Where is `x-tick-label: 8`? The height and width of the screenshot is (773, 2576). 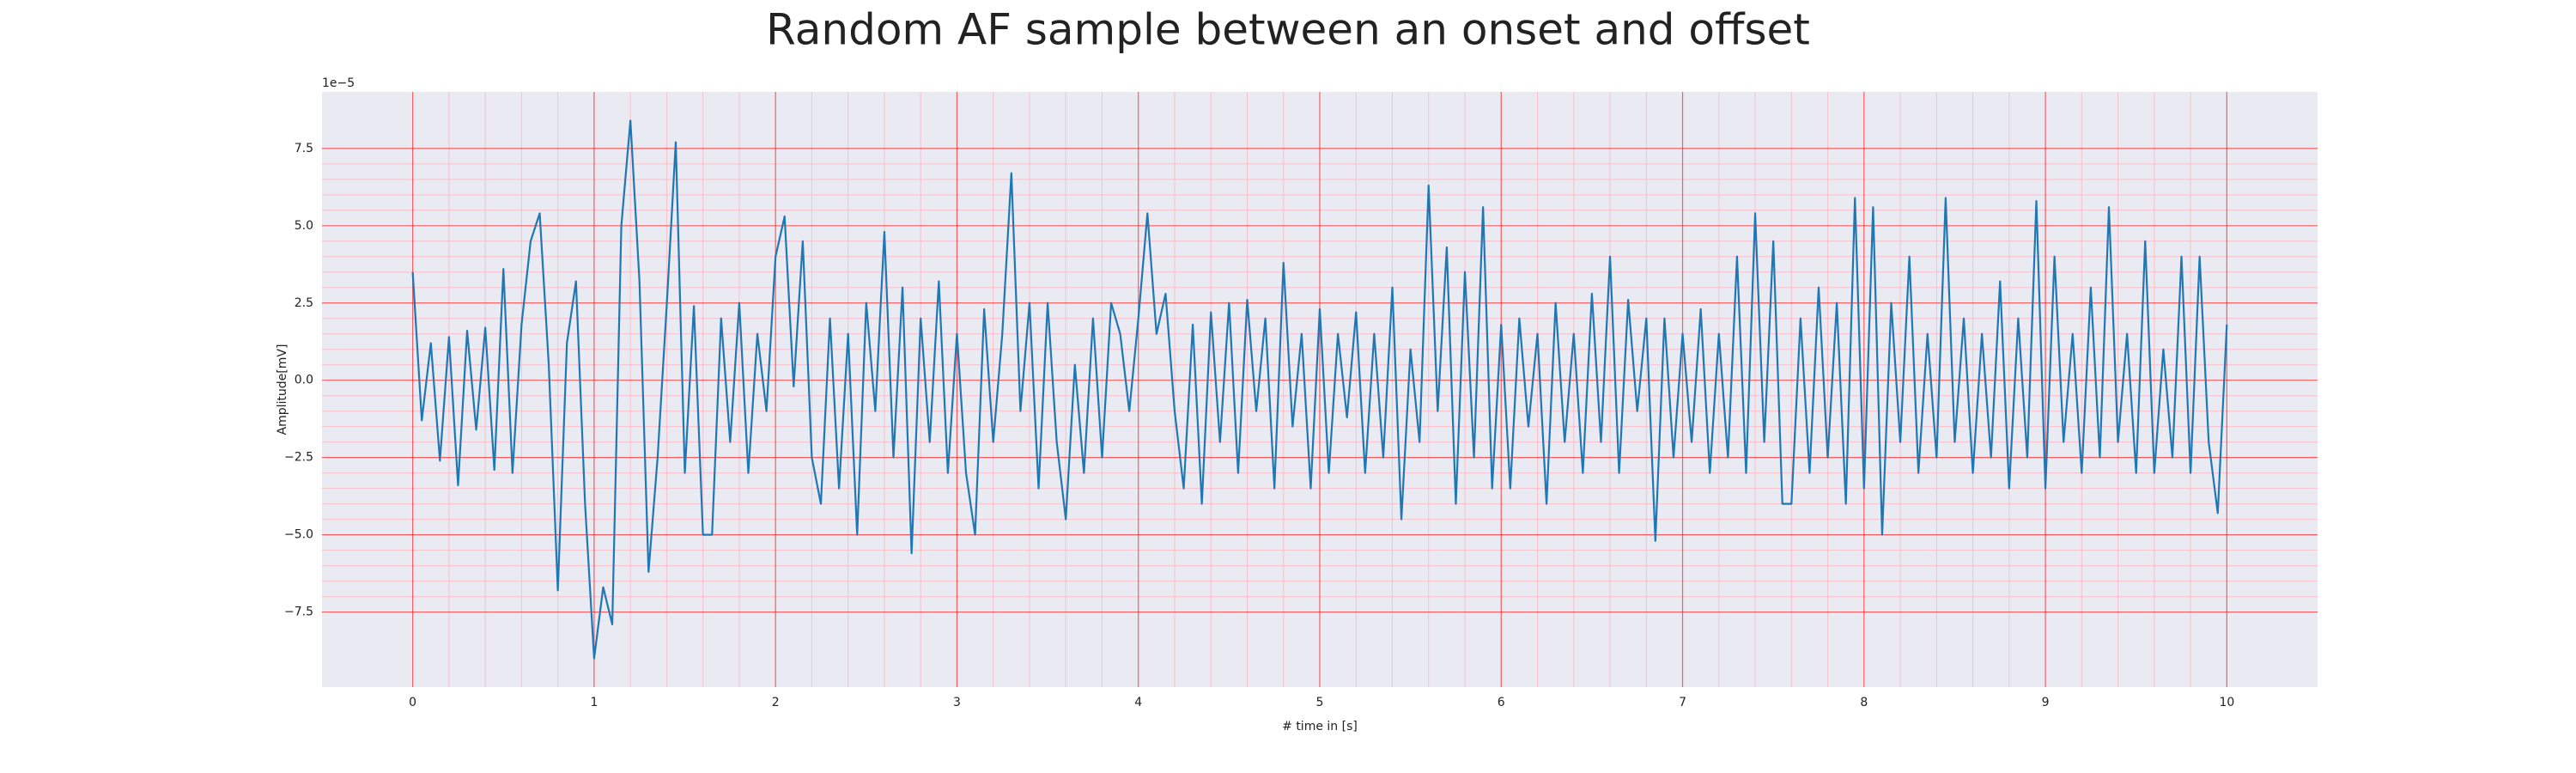 x-tick-label: 8 is located at coordinates (1864, 702).